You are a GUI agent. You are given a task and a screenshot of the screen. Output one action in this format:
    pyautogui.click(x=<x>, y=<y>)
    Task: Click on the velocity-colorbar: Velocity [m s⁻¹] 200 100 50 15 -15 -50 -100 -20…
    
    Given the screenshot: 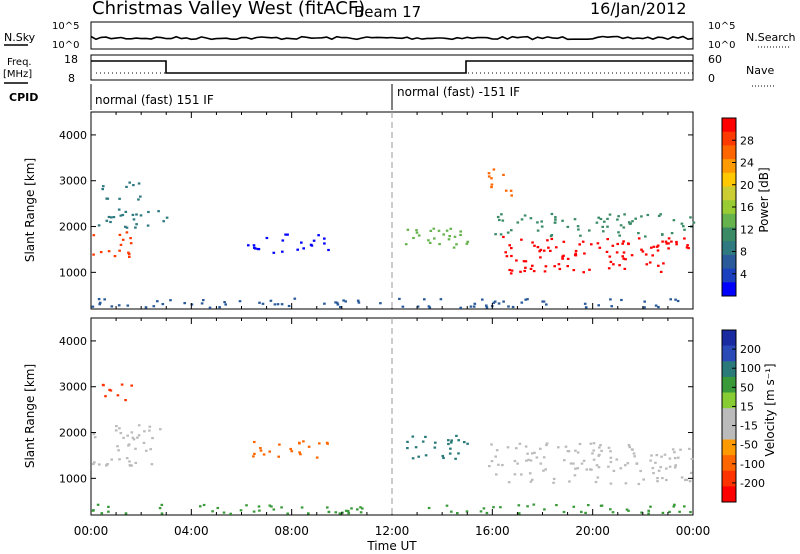 What is the action you would take?
    pyautogui.click(x=749, y=416)
    